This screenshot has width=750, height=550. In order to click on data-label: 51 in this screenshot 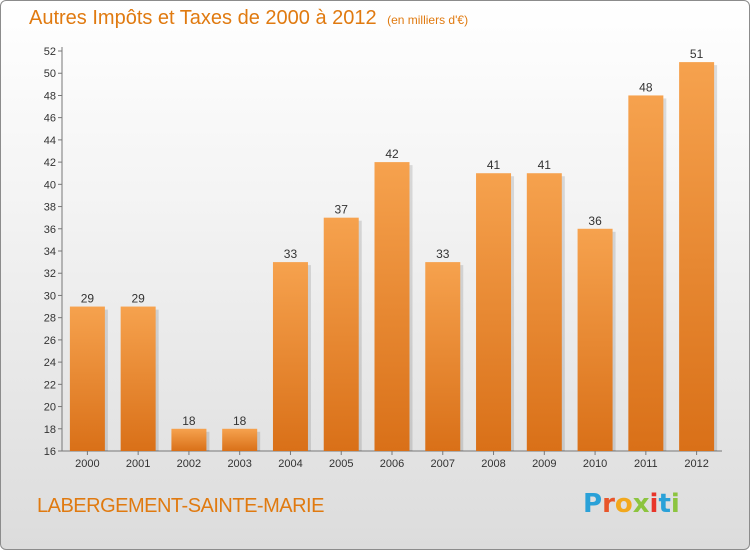, I will do `click(697, 54)`.